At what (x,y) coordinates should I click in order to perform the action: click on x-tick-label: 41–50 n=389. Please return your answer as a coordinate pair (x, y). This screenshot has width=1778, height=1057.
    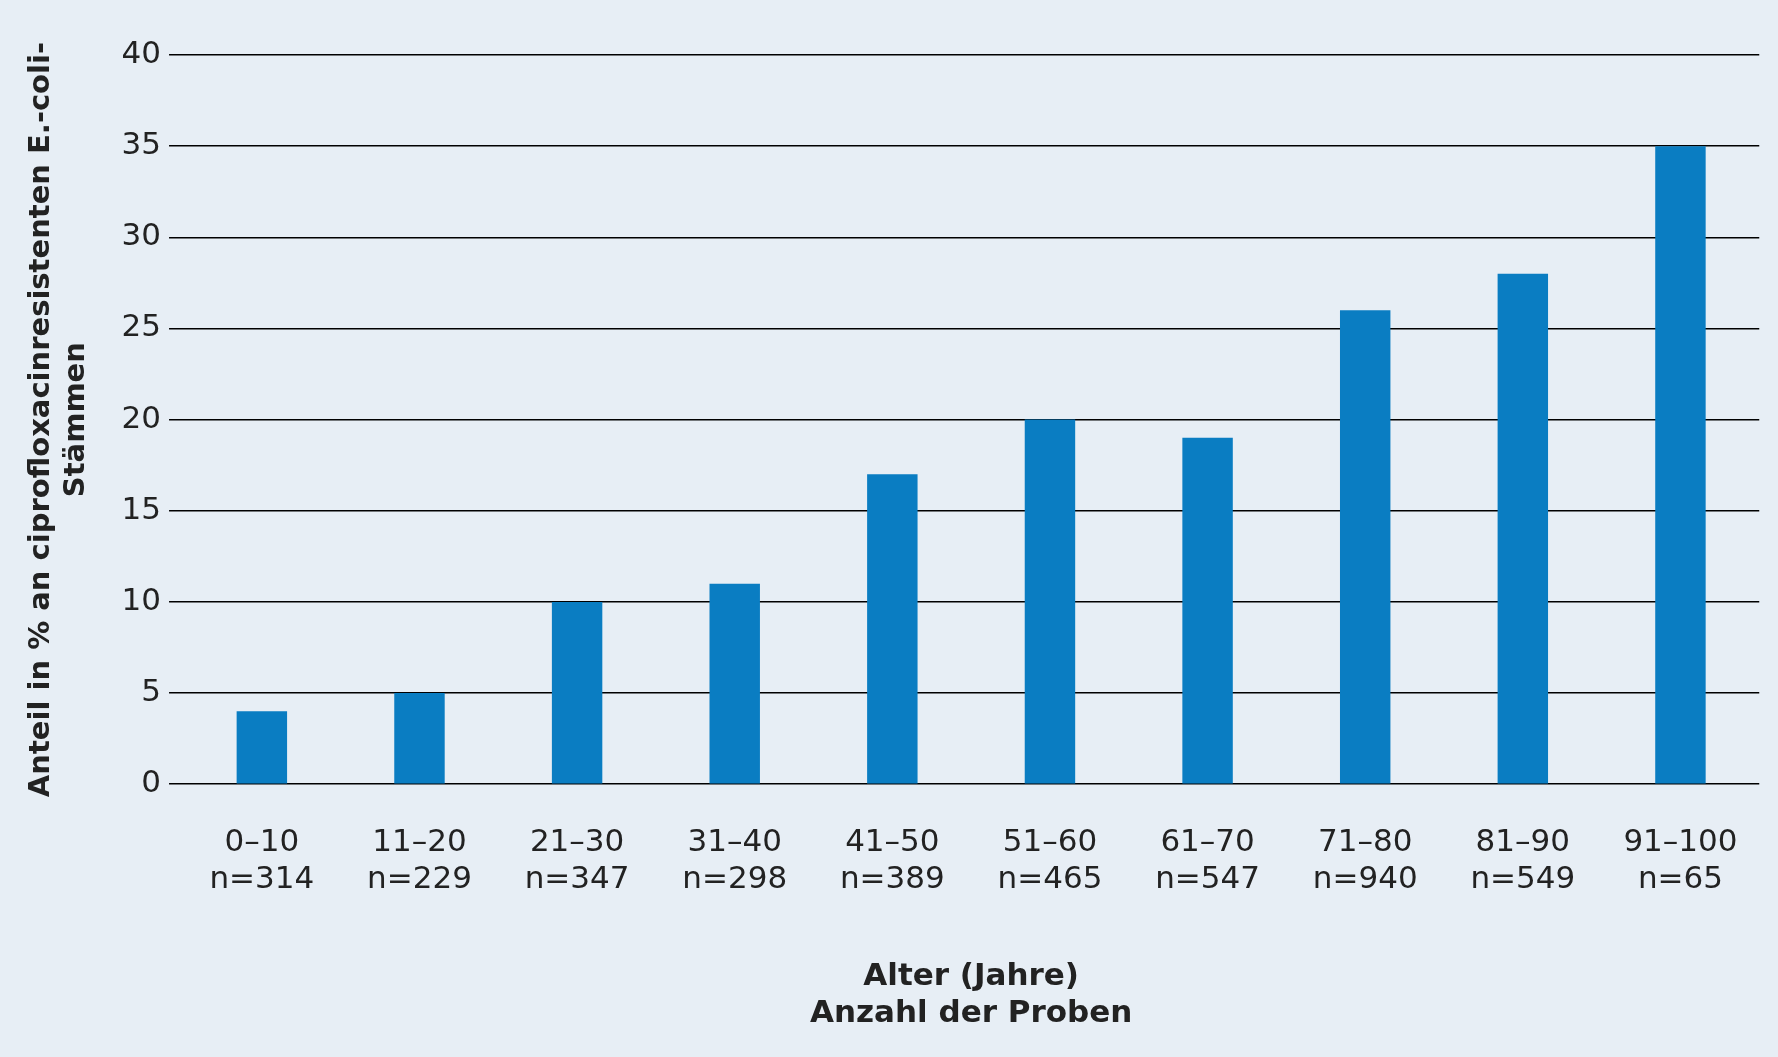
    Looking at the image, I should click on (892, 858).